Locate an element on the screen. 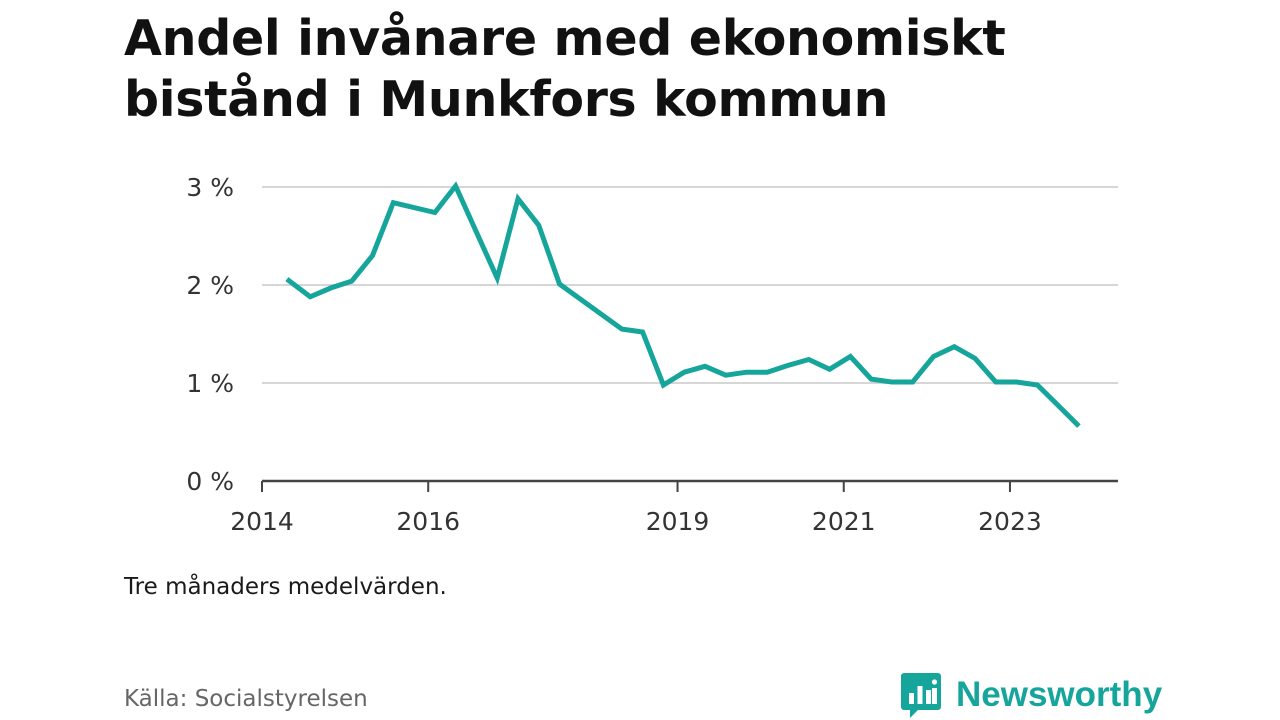 The height and width of the screenshot is (720, 1280). x-tick-label: 2021 is located at coordinates (844, 521).